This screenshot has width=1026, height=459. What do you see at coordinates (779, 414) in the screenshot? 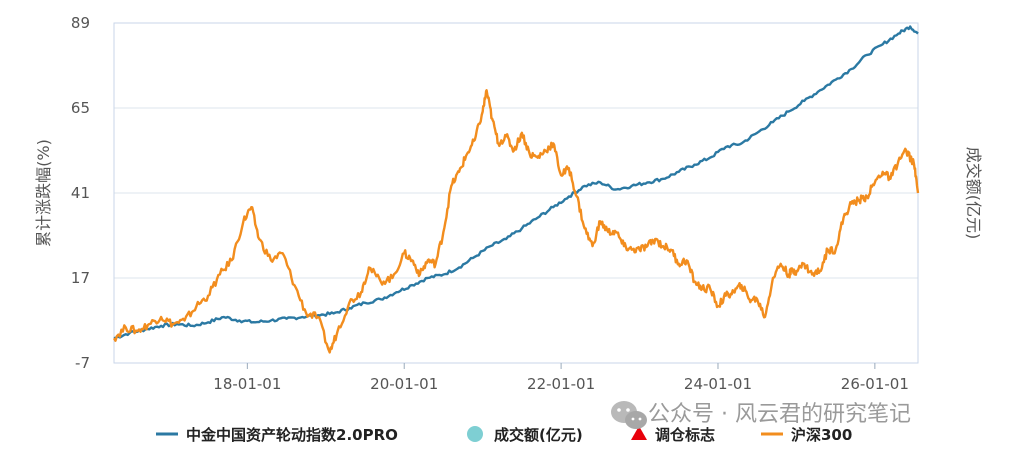
I see `watermark-text: 公众号 · 风云君的研究笔记` at bounding box center [779, 414].